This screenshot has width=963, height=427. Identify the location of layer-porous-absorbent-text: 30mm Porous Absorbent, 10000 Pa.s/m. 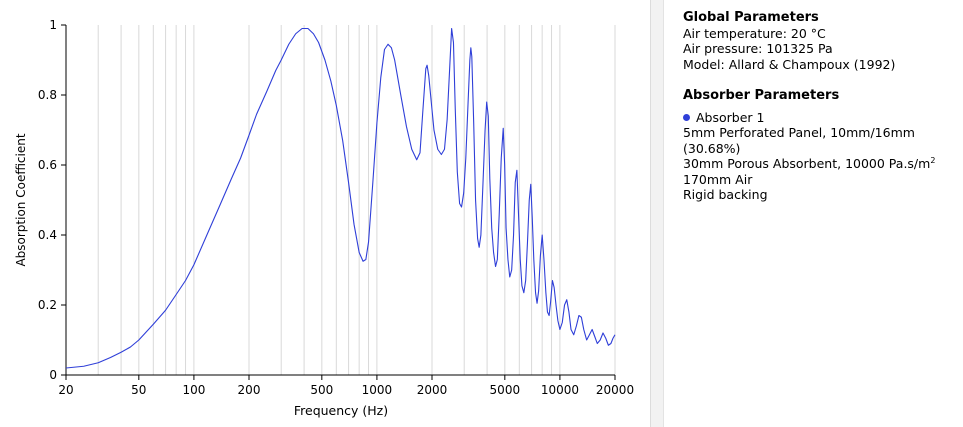
(807, 163).